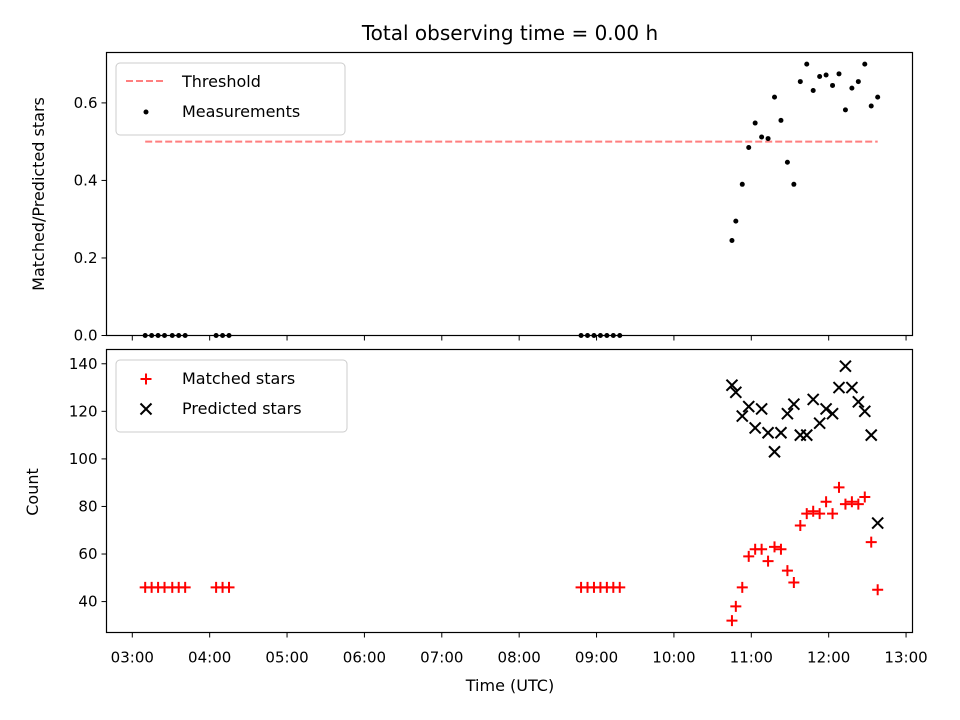  Describe the element at coordinates (828, 658) in the screenshot. I see `x-tick-label: 12:00` at that location.